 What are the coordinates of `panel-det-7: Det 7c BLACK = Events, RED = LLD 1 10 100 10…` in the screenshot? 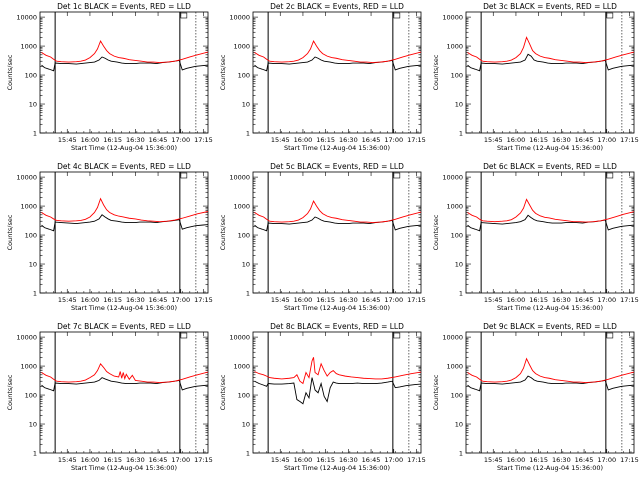 It's located at (109, 397).